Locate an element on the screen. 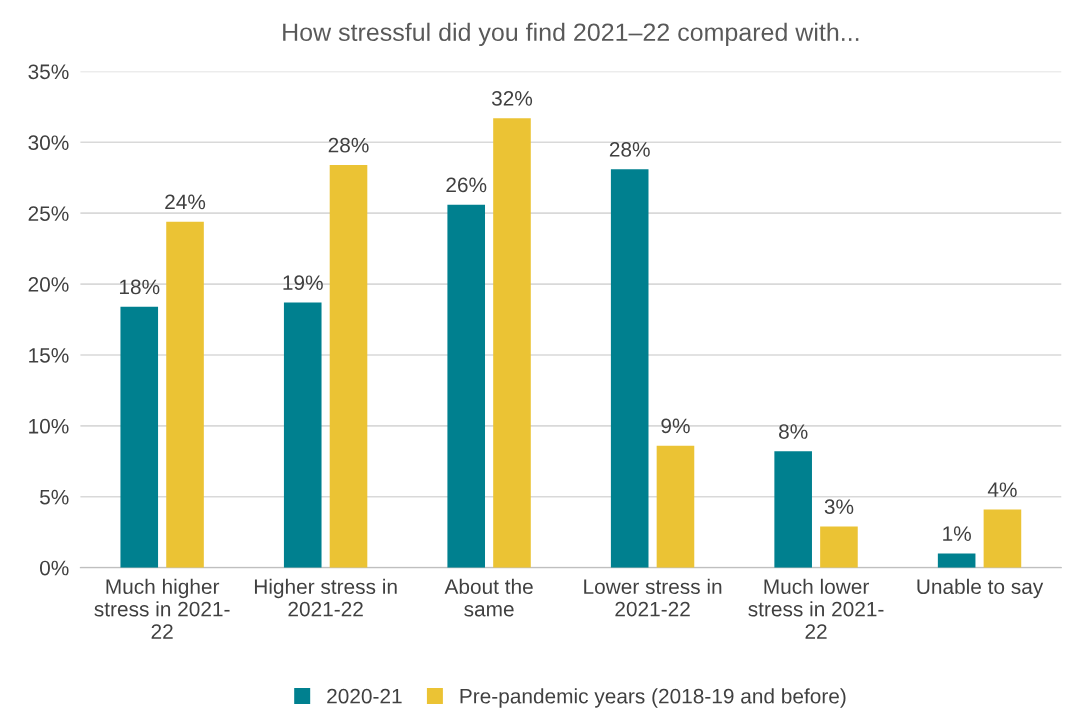 This screenshot has width=1072, height=714. x-tick-label: Much lower stress in 2021- 22 is located at coordinates (816, 608).